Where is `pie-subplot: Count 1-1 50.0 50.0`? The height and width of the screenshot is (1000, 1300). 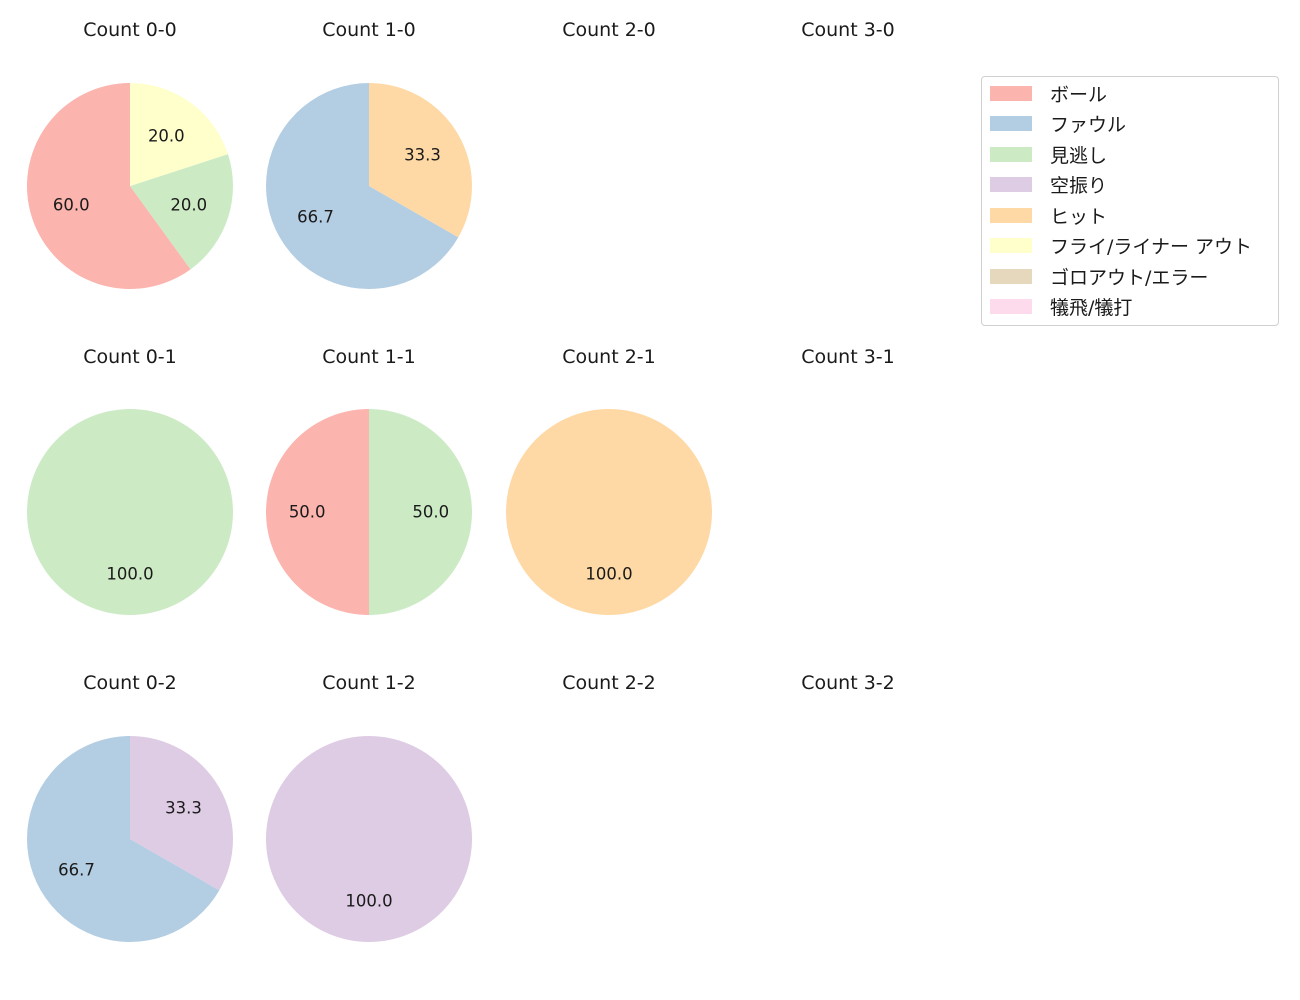 pie-subplot: Count 1-1 50.0 50.0 is located at coordinates (369, 480).